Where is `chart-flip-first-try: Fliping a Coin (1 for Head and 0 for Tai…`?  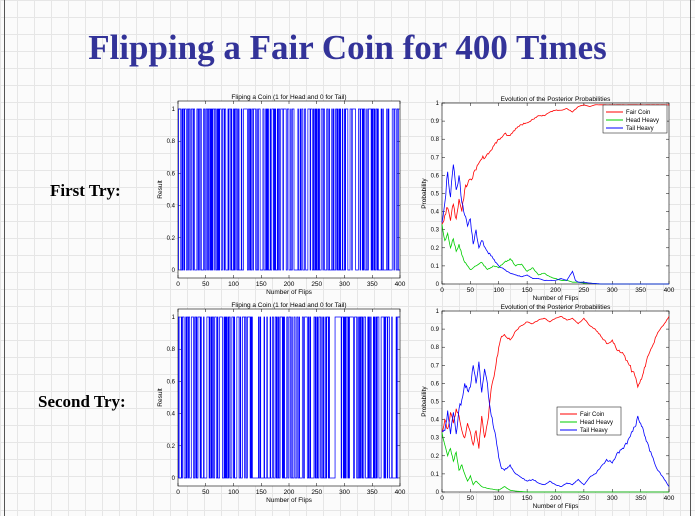
chart-flip-first-try: Fliping a Coin (1 for Head and 0 for Tai… is located at coordinates (281, 195).